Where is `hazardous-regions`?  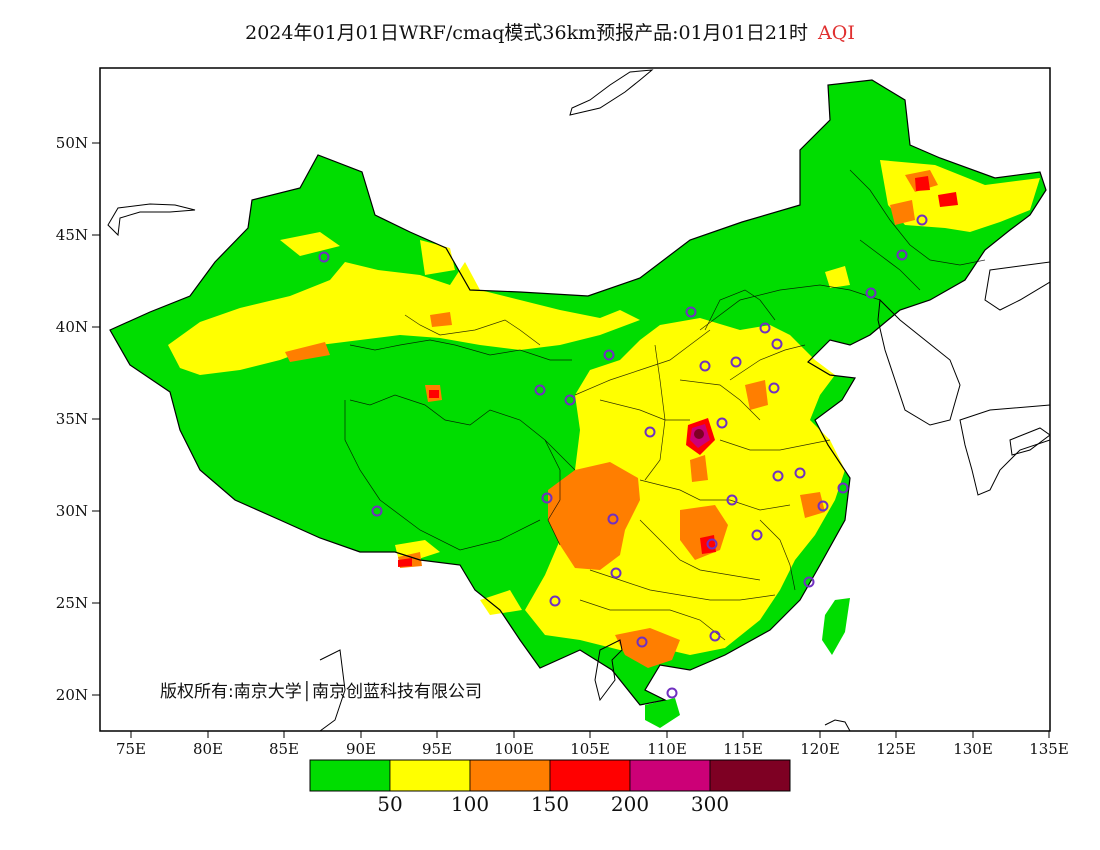 hazardous-regions is located at coordinates (699, 434).